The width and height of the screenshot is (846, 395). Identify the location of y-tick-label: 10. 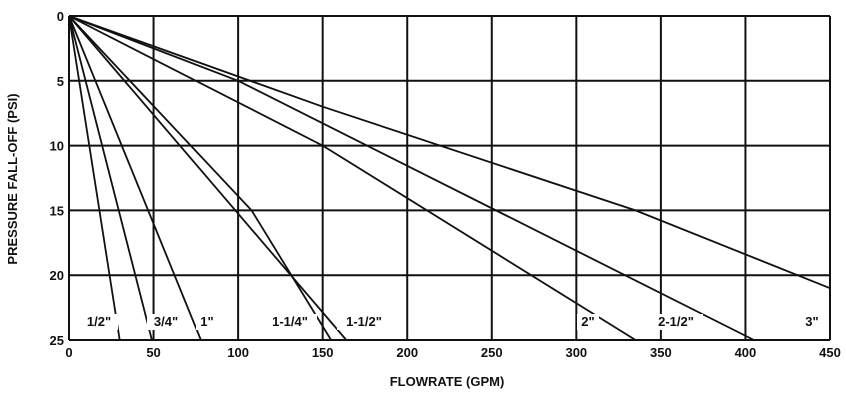
(57, 146).